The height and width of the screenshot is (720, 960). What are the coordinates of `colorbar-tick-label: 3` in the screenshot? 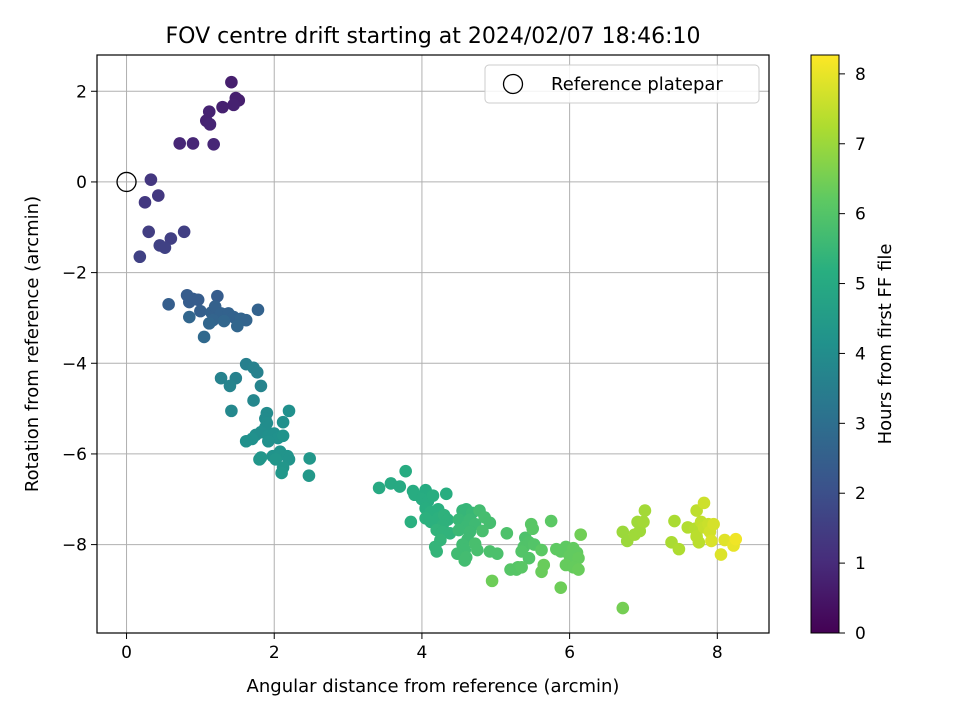 It's located at (860, 424).